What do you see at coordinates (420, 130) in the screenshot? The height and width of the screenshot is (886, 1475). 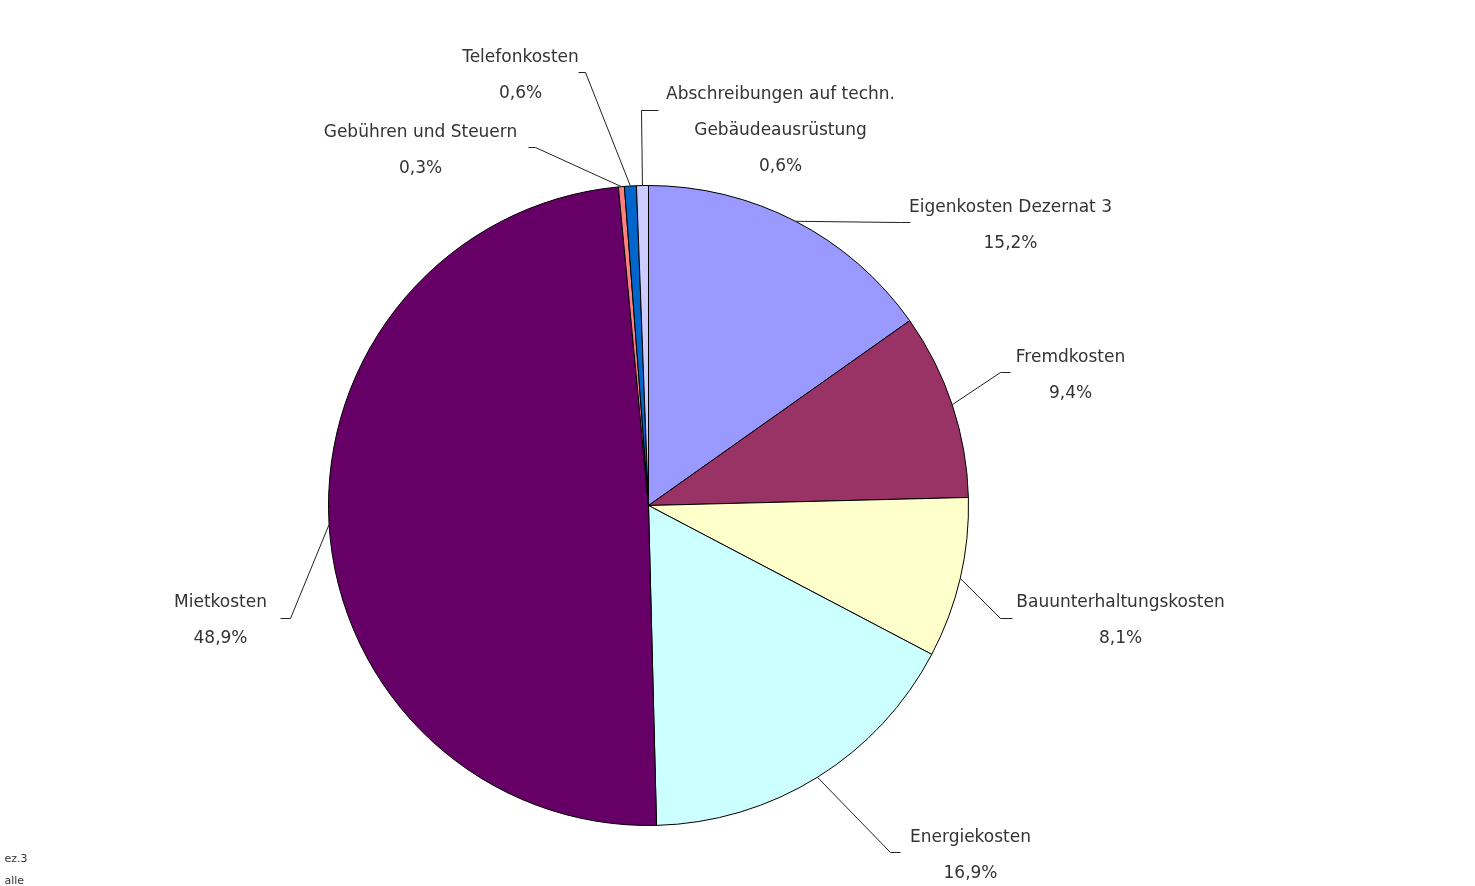 I see `slice-label: Gebühren und Steuern` at bounding box center [420, 130].